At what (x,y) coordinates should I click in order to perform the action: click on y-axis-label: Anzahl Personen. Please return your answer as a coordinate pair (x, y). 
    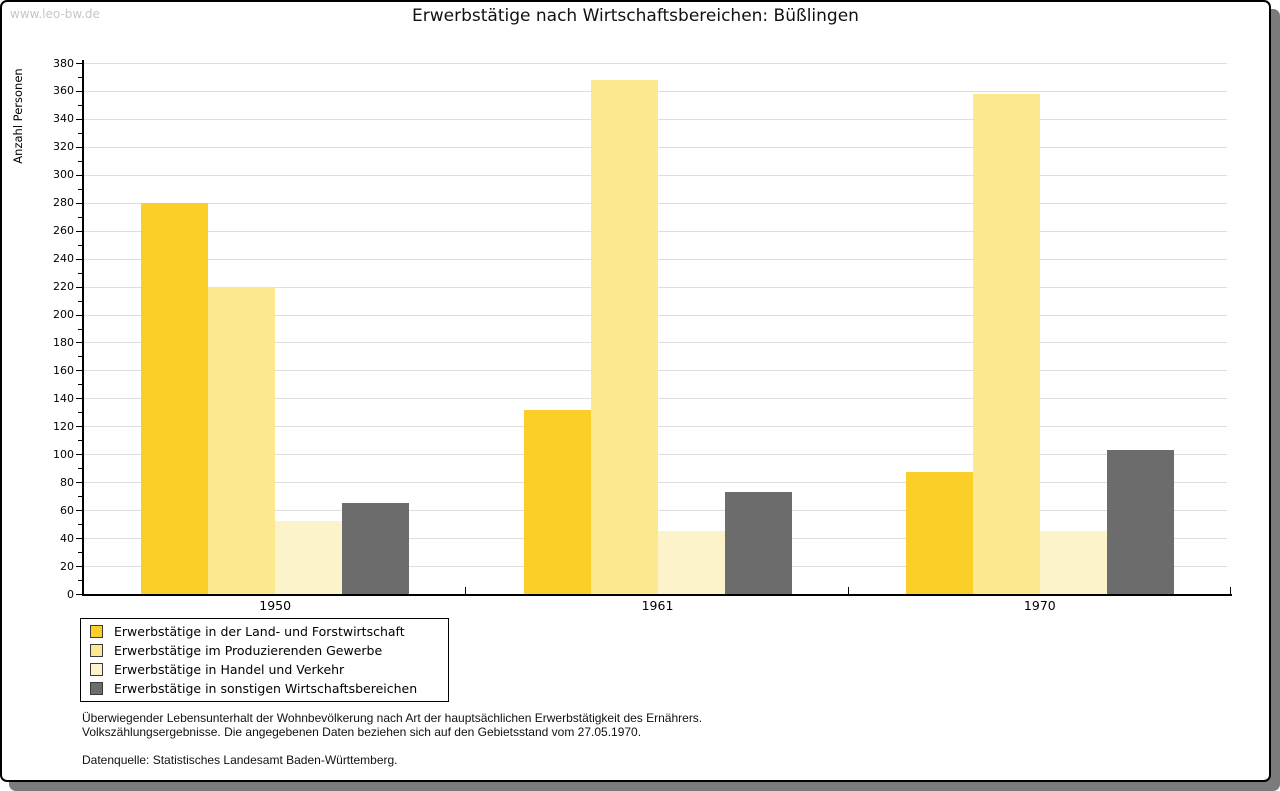
    Looking at the image, I should click on (18, 116).